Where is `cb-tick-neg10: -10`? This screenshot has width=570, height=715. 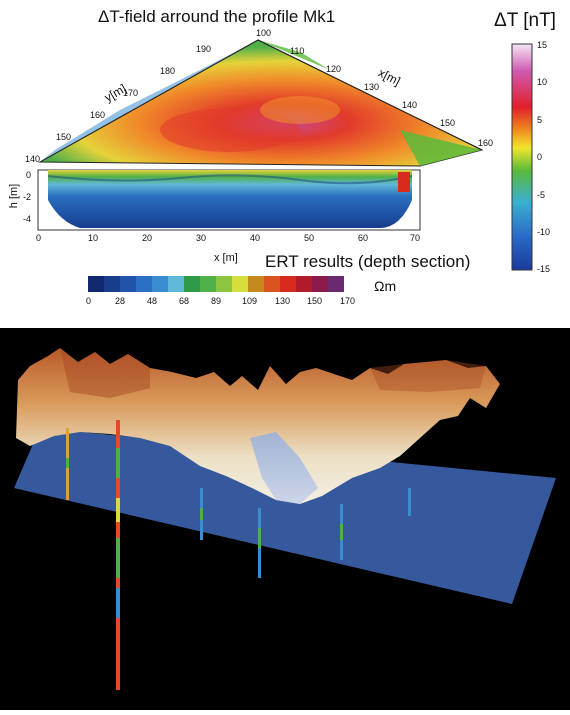
cb-tick-neg10: -10 is located at coordinates (544, 232).